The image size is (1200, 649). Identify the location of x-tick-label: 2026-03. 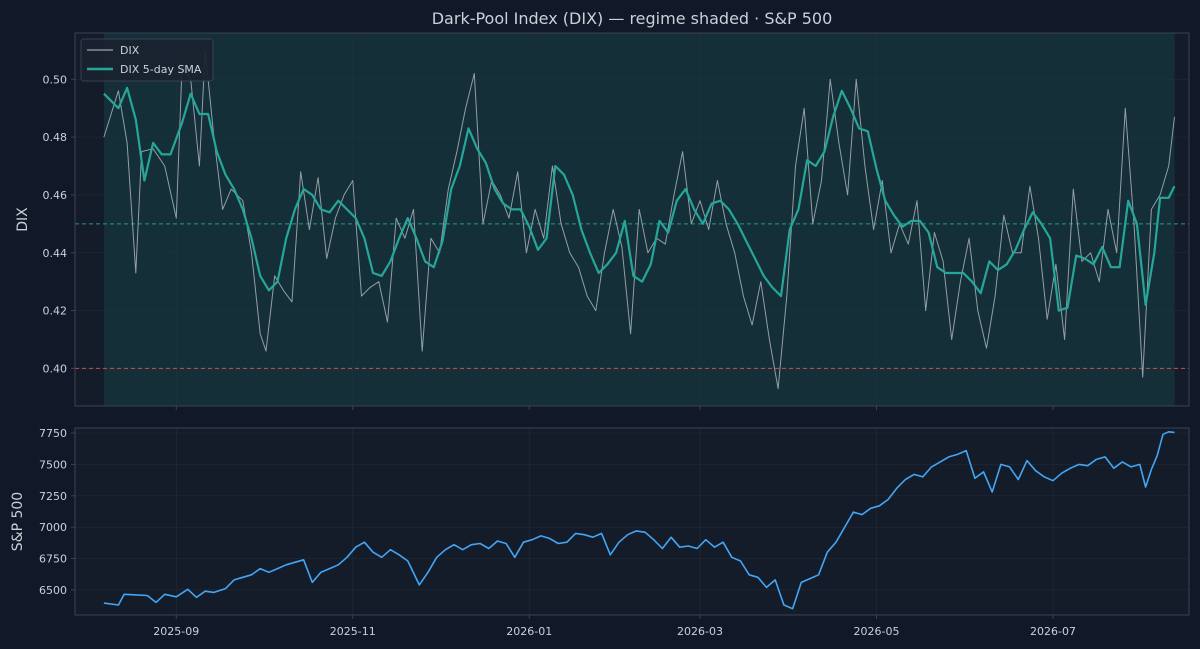
(700, 631).